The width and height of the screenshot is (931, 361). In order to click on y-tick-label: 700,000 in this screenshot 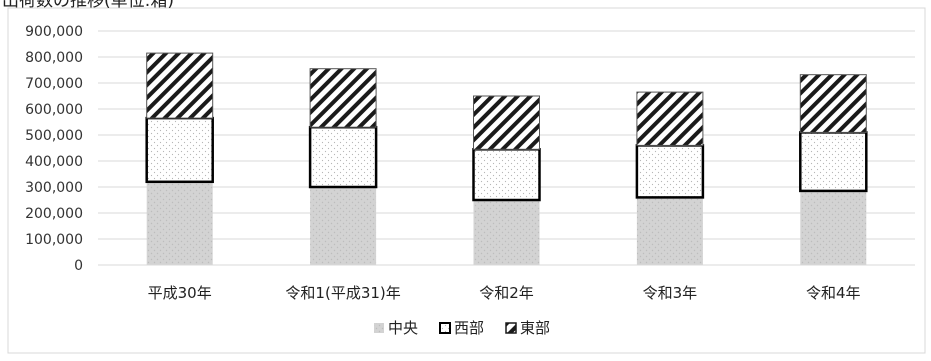, I will do `click(54, 84)`.